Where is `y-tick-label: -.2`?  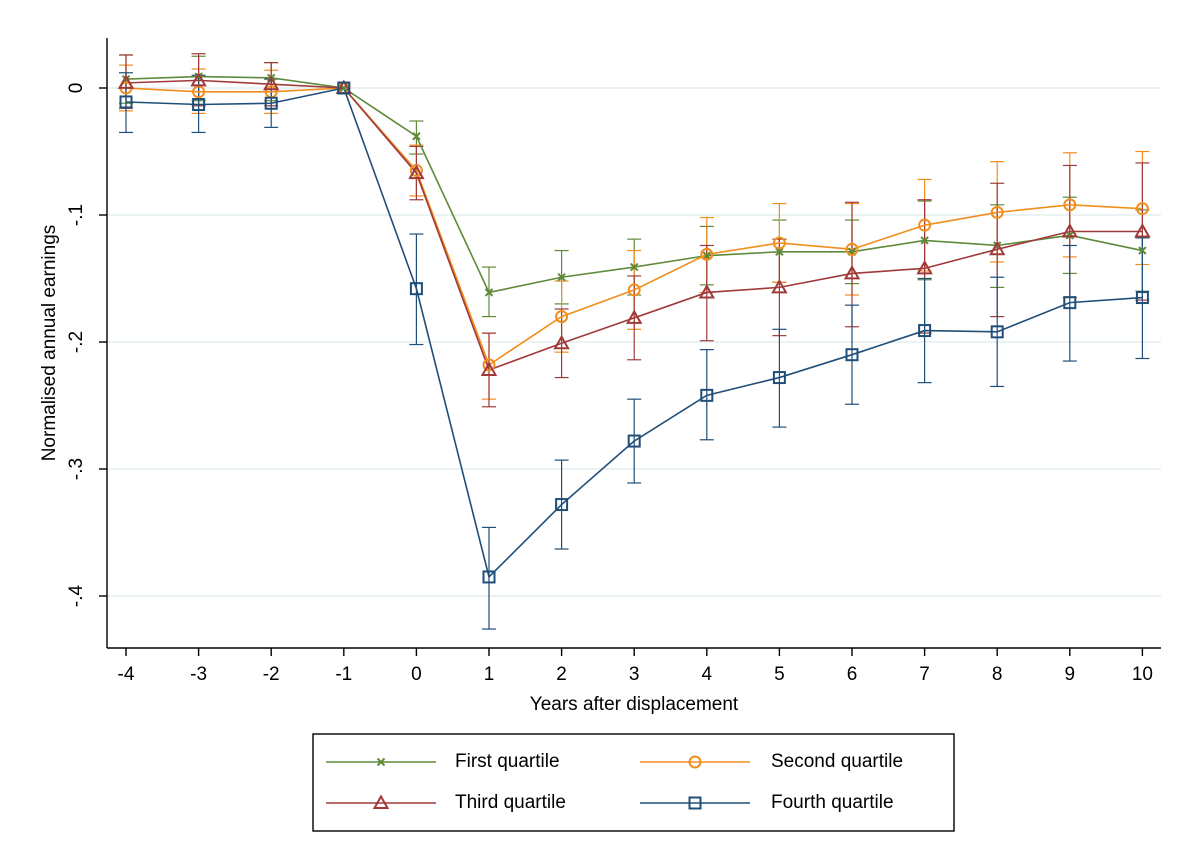 y-tick-label: -.2 is located at coordinates (76, 342).